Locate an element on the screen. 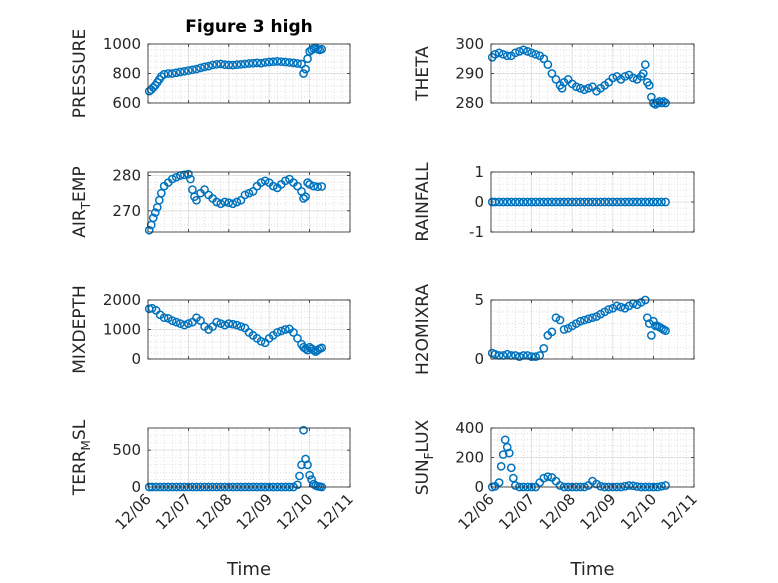  subplot-h2omixra: 0 5 H2OMIXRA is located at coordinates (554, 329).